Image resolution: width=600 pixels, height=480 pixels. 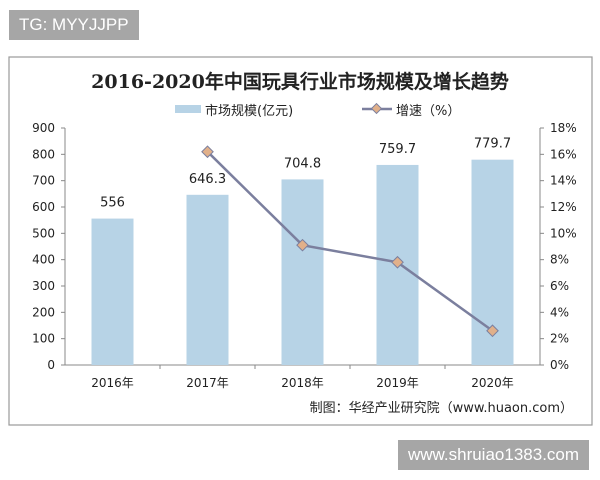 I want to click on legend: 市场规模(亿元) 增速（%）, so click(x=317, y=110).